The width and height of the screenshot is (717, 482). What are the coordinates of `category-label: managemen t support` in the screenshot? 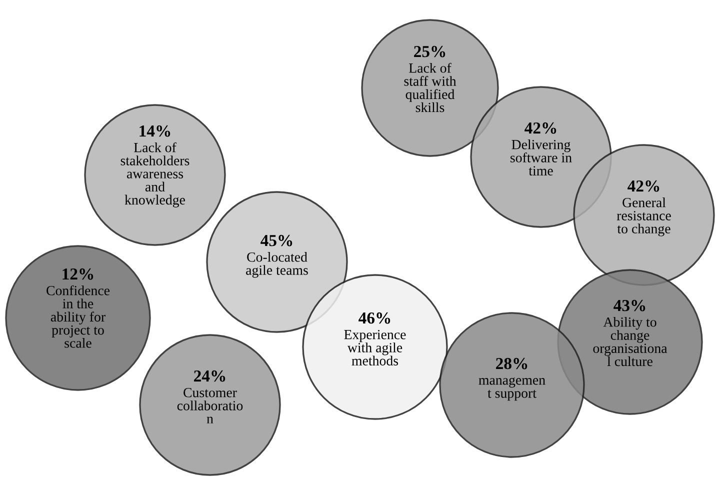 It's located at (512, 389).